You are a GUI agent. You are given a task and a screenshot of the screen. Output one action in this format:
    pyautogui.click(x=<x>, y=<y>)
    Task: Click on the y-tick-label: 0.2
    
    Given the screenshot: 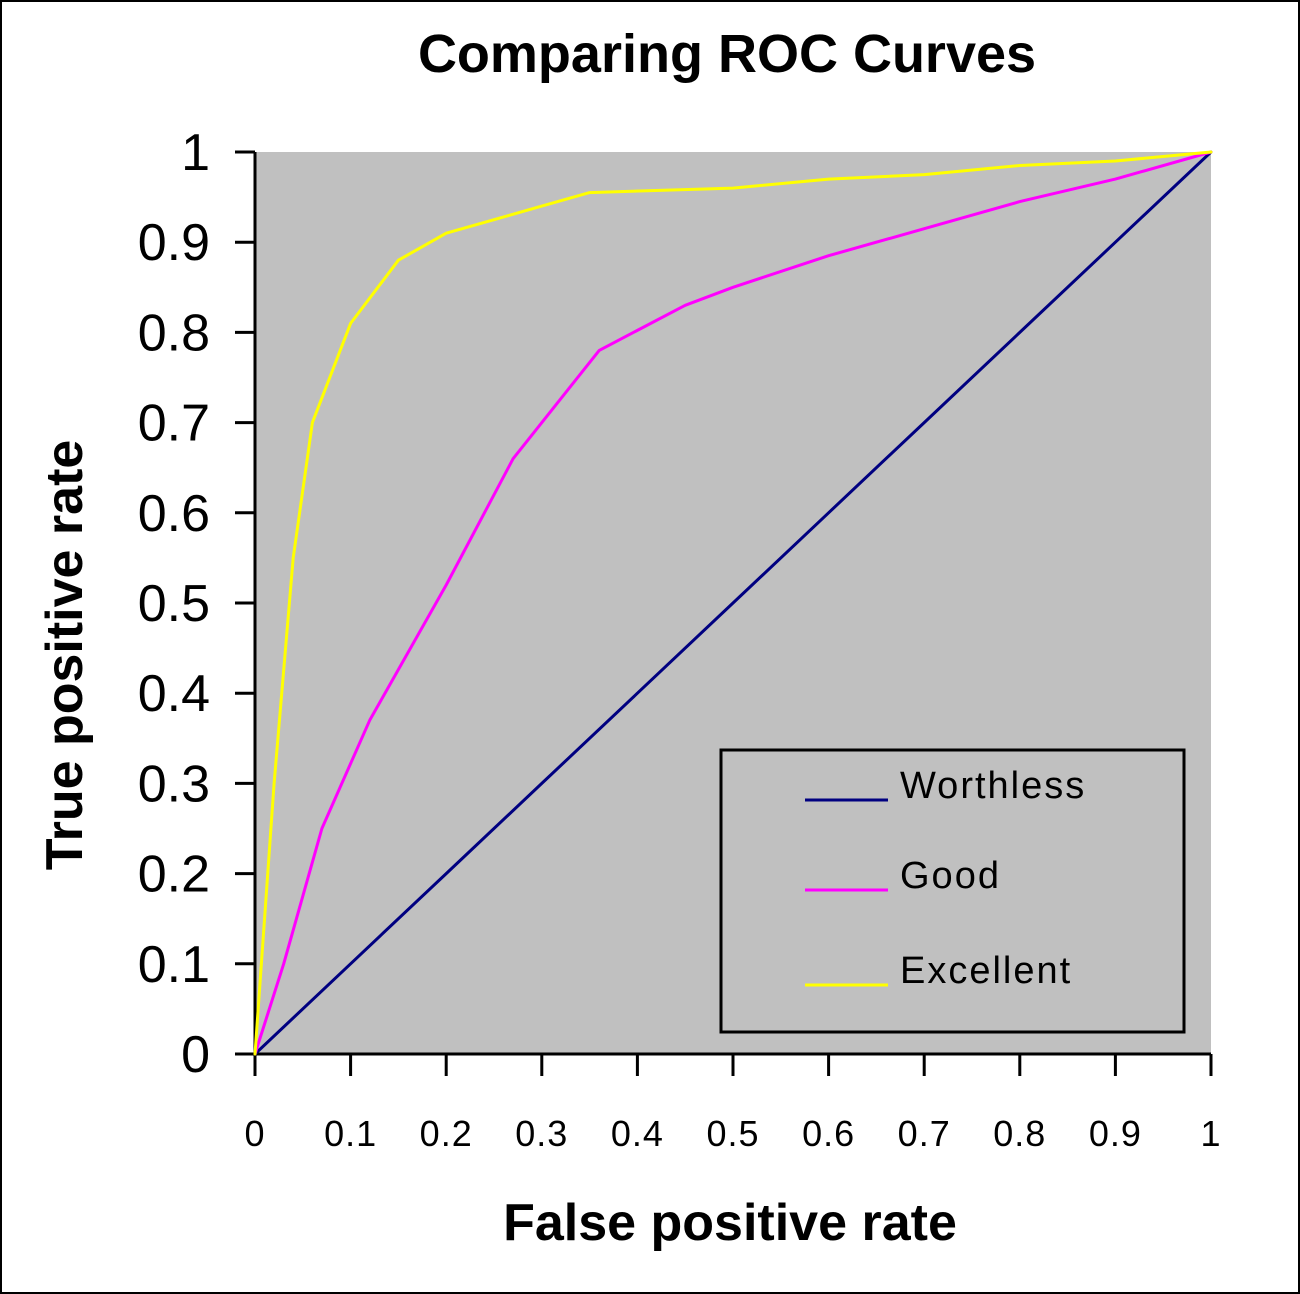 What is the action you would take?
    pyautogui.click(x=174, y=875)
    